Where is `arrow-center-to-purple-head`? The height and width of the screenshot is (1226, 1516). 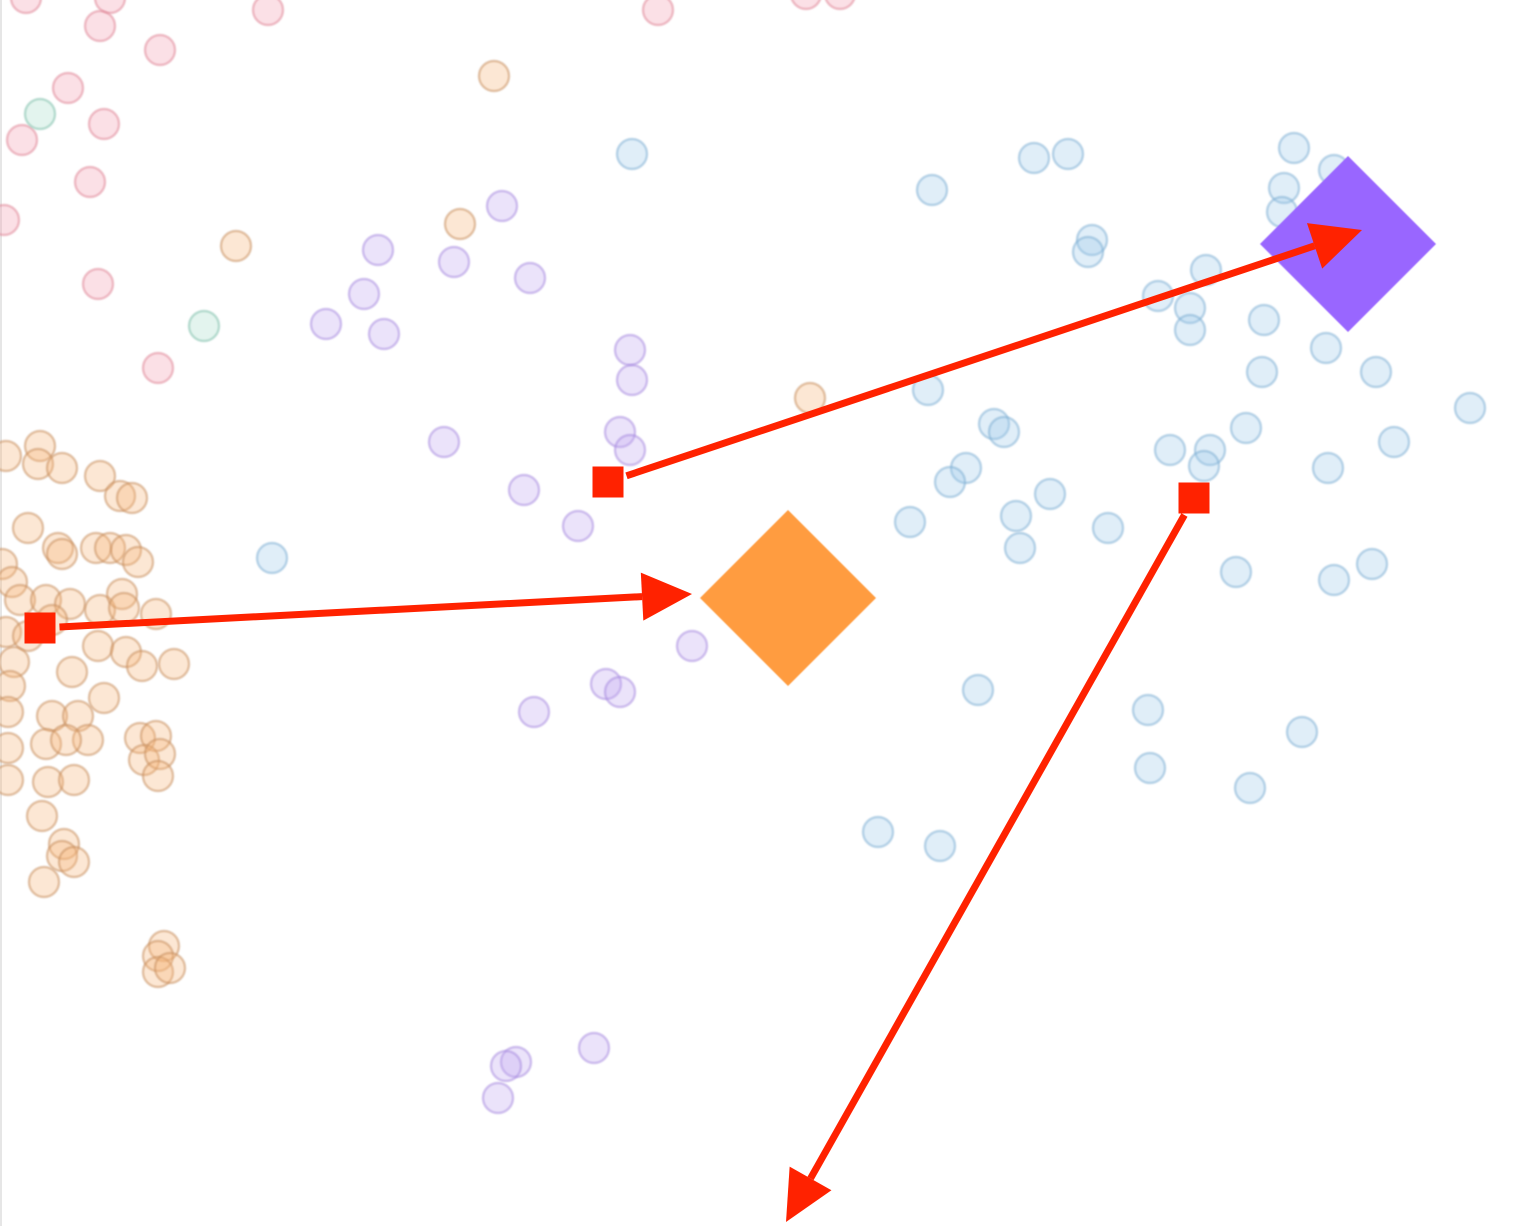 arrow-center-to-purple-head is located at coordinates (1334, 246).